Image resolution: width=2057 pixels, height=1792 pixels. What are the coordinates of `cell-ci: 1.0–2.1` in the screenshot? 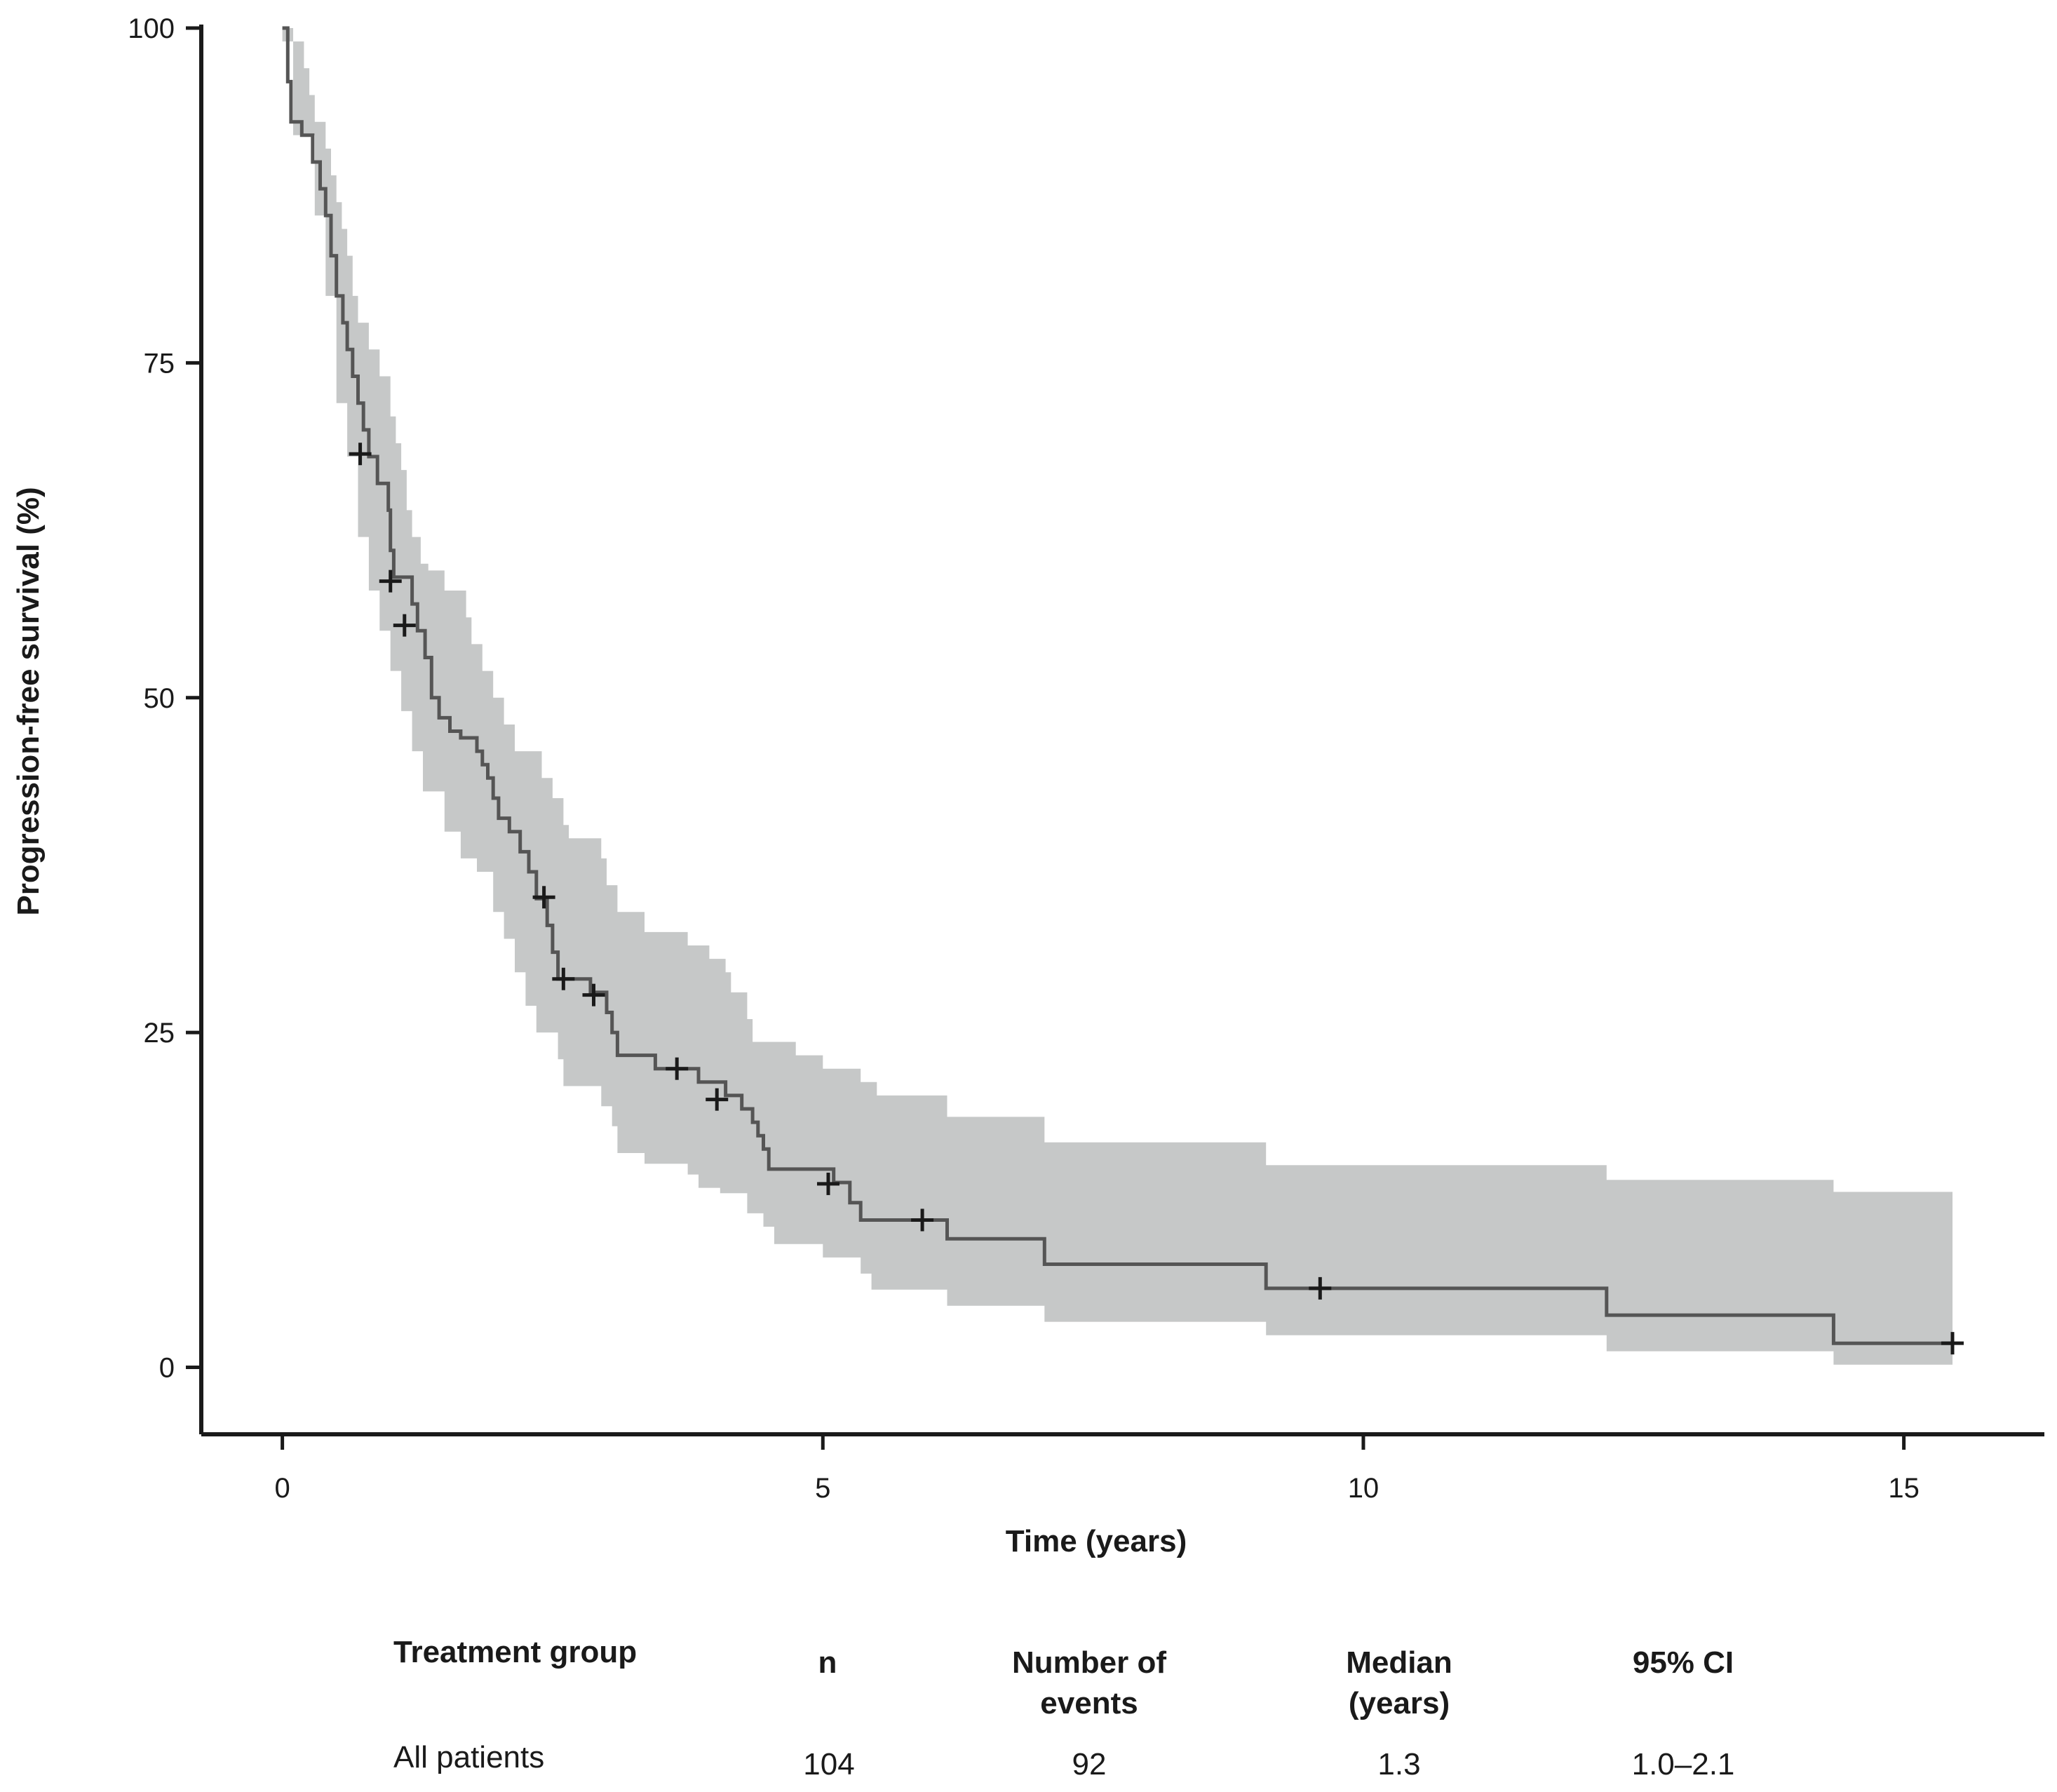 It's located at (1683, 1764).